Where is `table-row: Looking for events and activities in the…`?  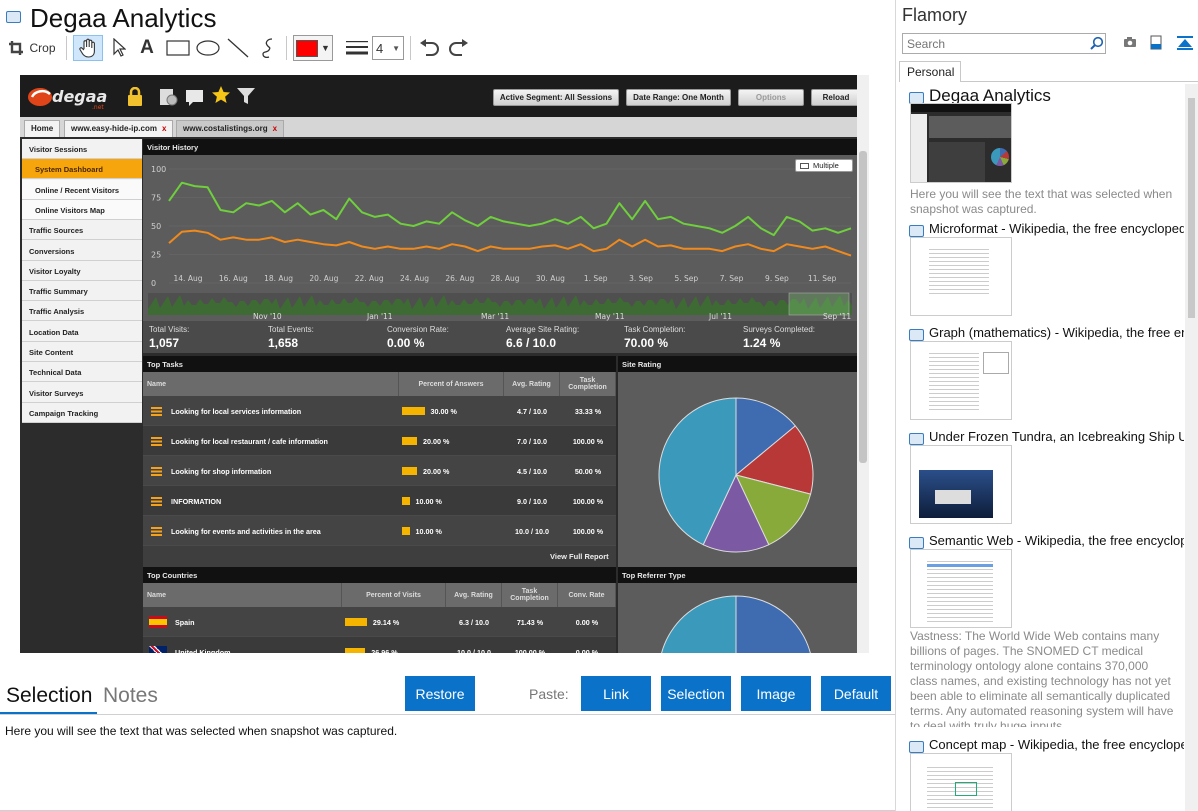
table-row: Looking for events and activities in the… is located at coordinates (379, 531).